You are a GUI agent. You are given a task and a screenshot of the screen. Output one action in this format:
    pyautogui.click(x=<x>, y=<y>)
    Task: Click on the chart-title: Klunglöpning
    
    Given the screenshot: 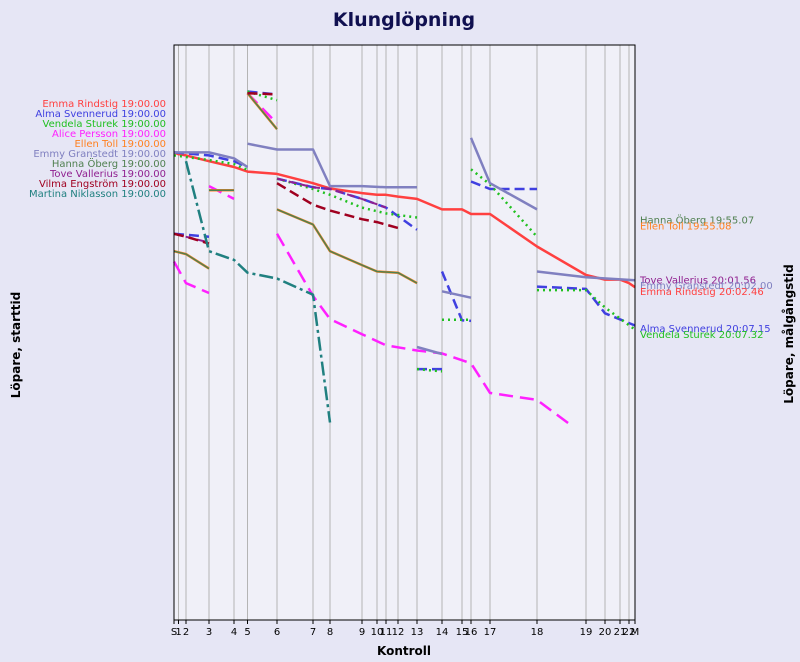 What is the action you would take?
    pyautogui.click(x=404, y=20)
    